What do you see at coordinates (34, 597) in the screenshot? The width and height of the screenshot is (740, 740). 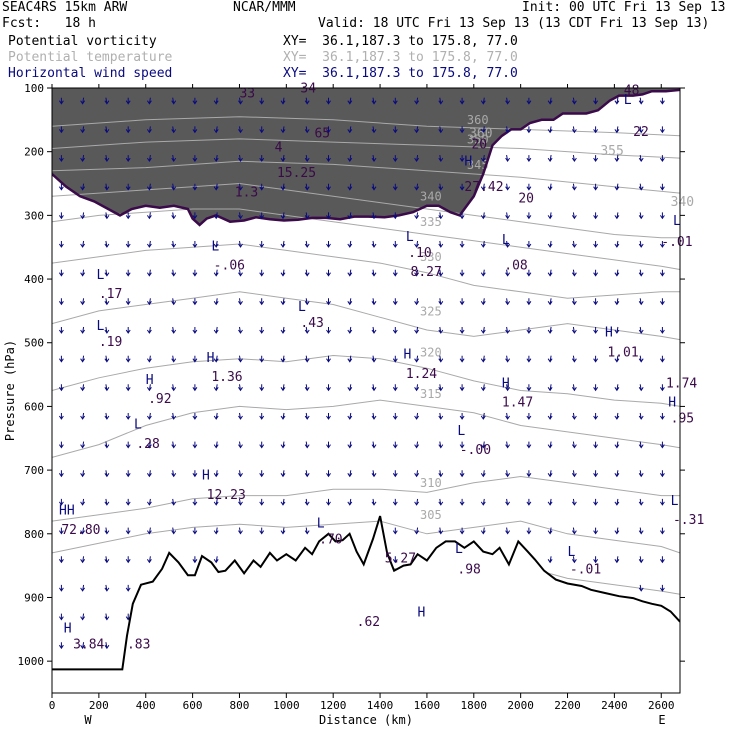 I see `y-tick-label: 900` at bounding box center [34, 597].